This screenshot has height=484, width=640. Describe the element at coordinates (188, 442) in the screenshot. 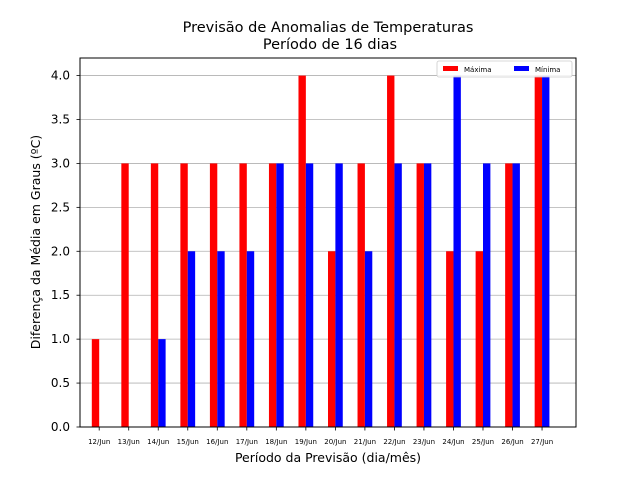

I see `x-tick-label: 15/Jun` at that location.